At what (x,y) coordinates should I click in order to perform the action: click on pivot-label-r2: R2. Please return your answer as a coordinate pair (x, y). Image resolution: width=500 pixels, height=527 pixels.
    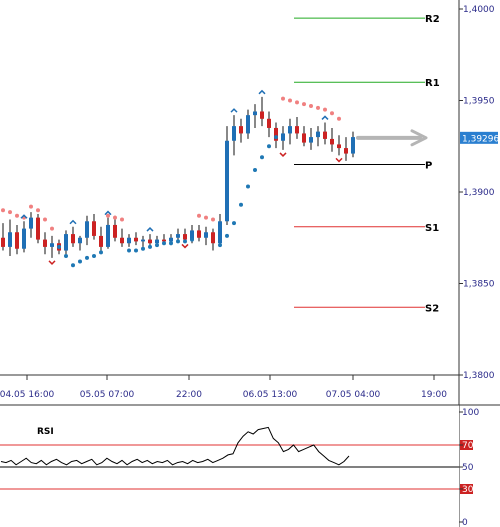
    Looking at the image, I should click on (432, 19).